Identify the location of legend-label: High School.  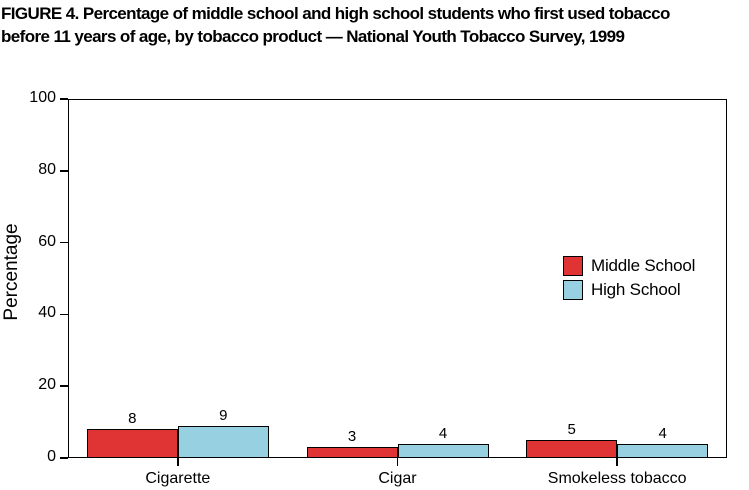
(636, 289).